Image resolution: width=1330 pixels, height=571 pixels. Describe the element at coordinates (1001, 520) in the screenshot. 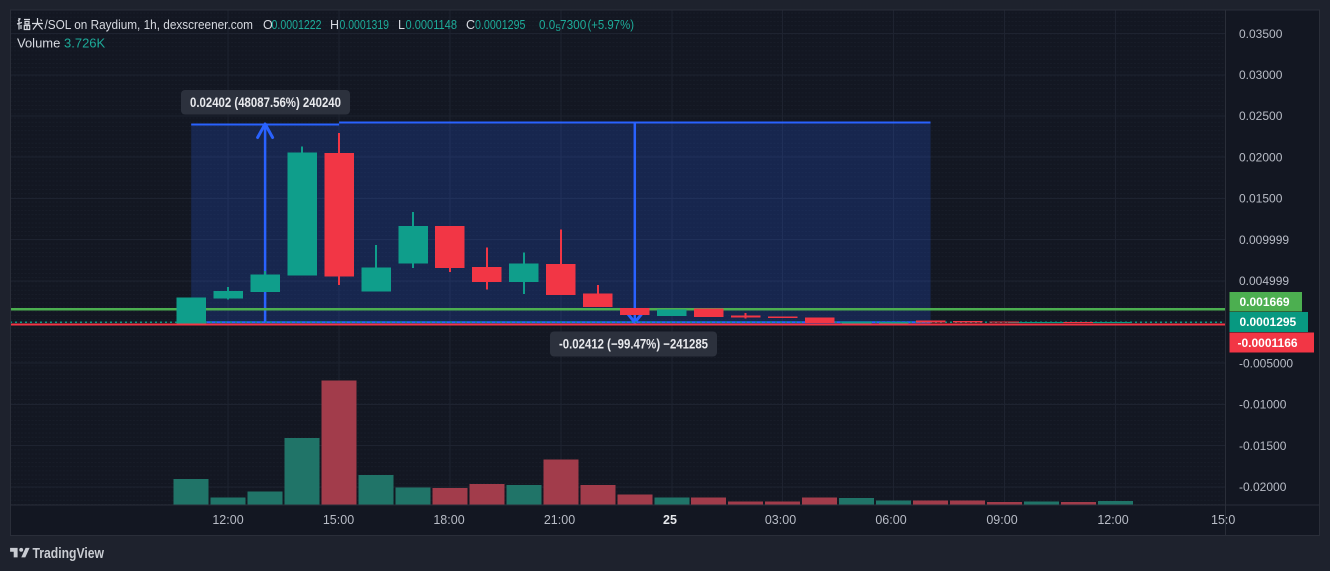

I see `svg-text: 09:00` at that location.